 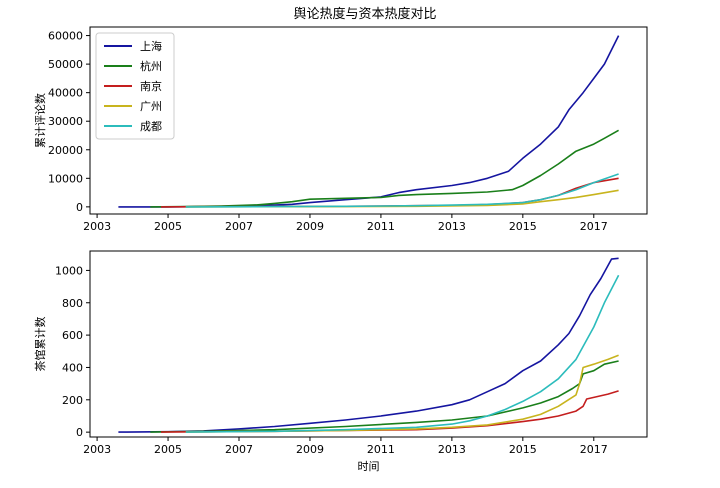 What do you see at coordinates (40, 344) in the screenshot?
I see `y-axis-label: 茶馆累计数` at bounding box center [40, 344].